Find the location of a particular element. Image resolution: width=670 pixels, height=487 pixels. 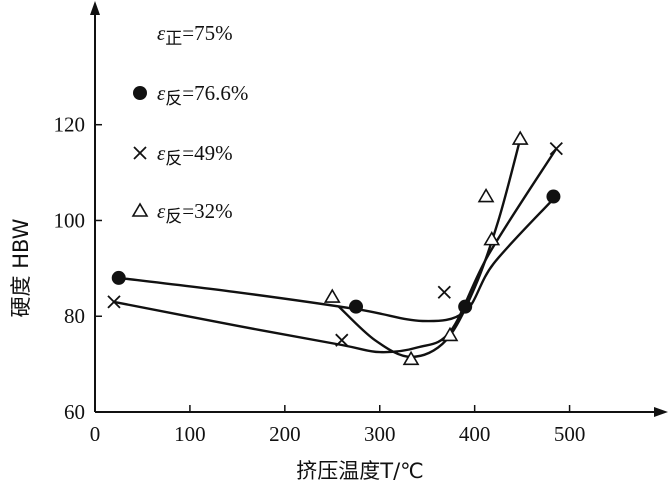

legend-entry-2: ε反=49% is located at coordinates (183, 155).